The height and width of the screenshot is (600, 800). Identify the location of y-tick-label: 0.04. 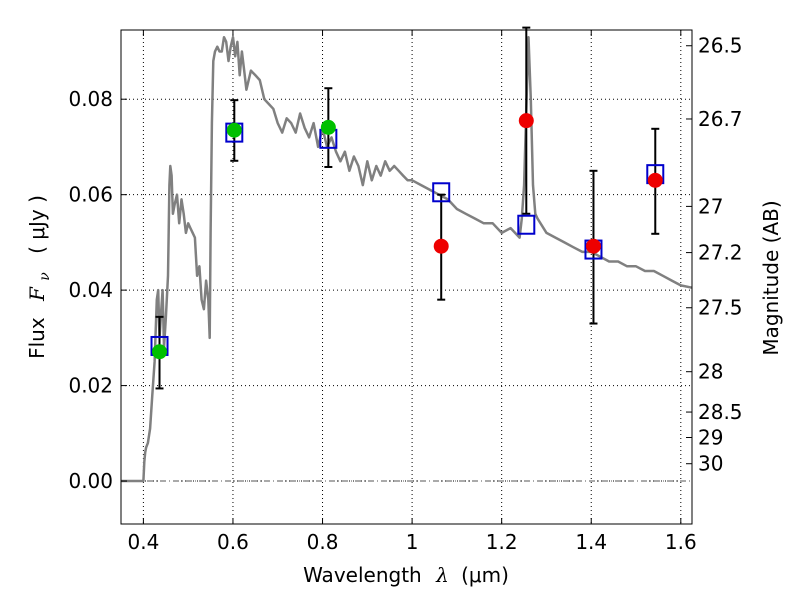
(90, 290).